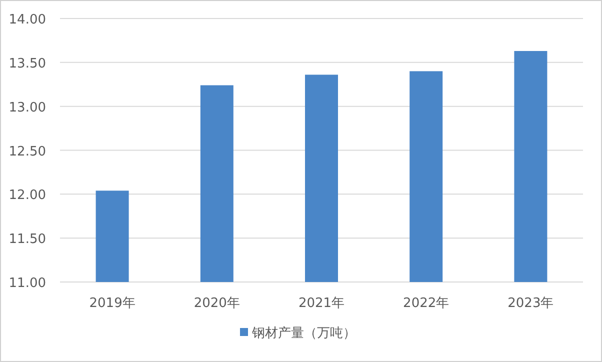  Describe the element at coordinates (217, 303) in the screenshot. I see `x-tick-label: 2020年` at that location.